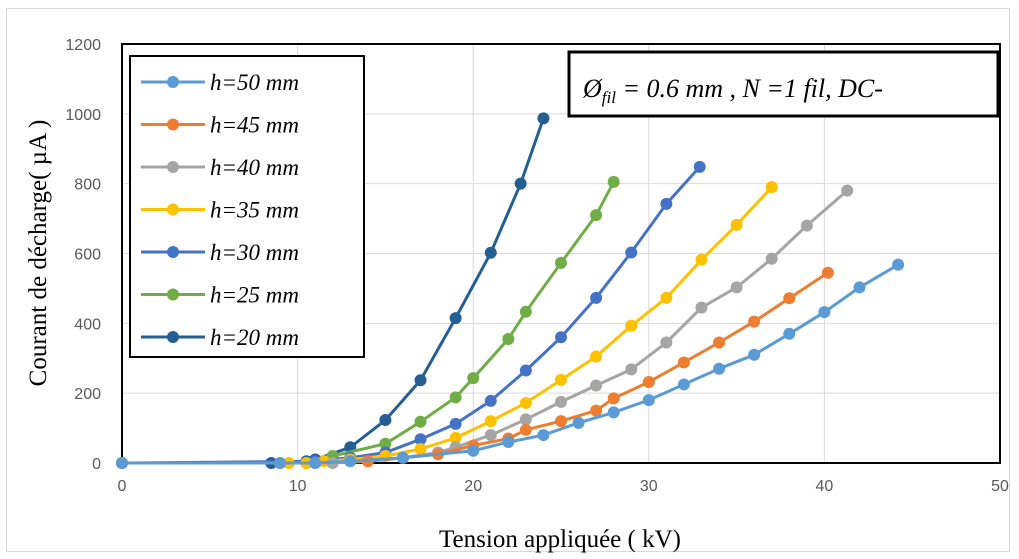 The width and height of the screenshot is (1019, 559). Describe the element at coordinates (96, 464) in the screenshot. I see `y-tick-label: 0` at that location.